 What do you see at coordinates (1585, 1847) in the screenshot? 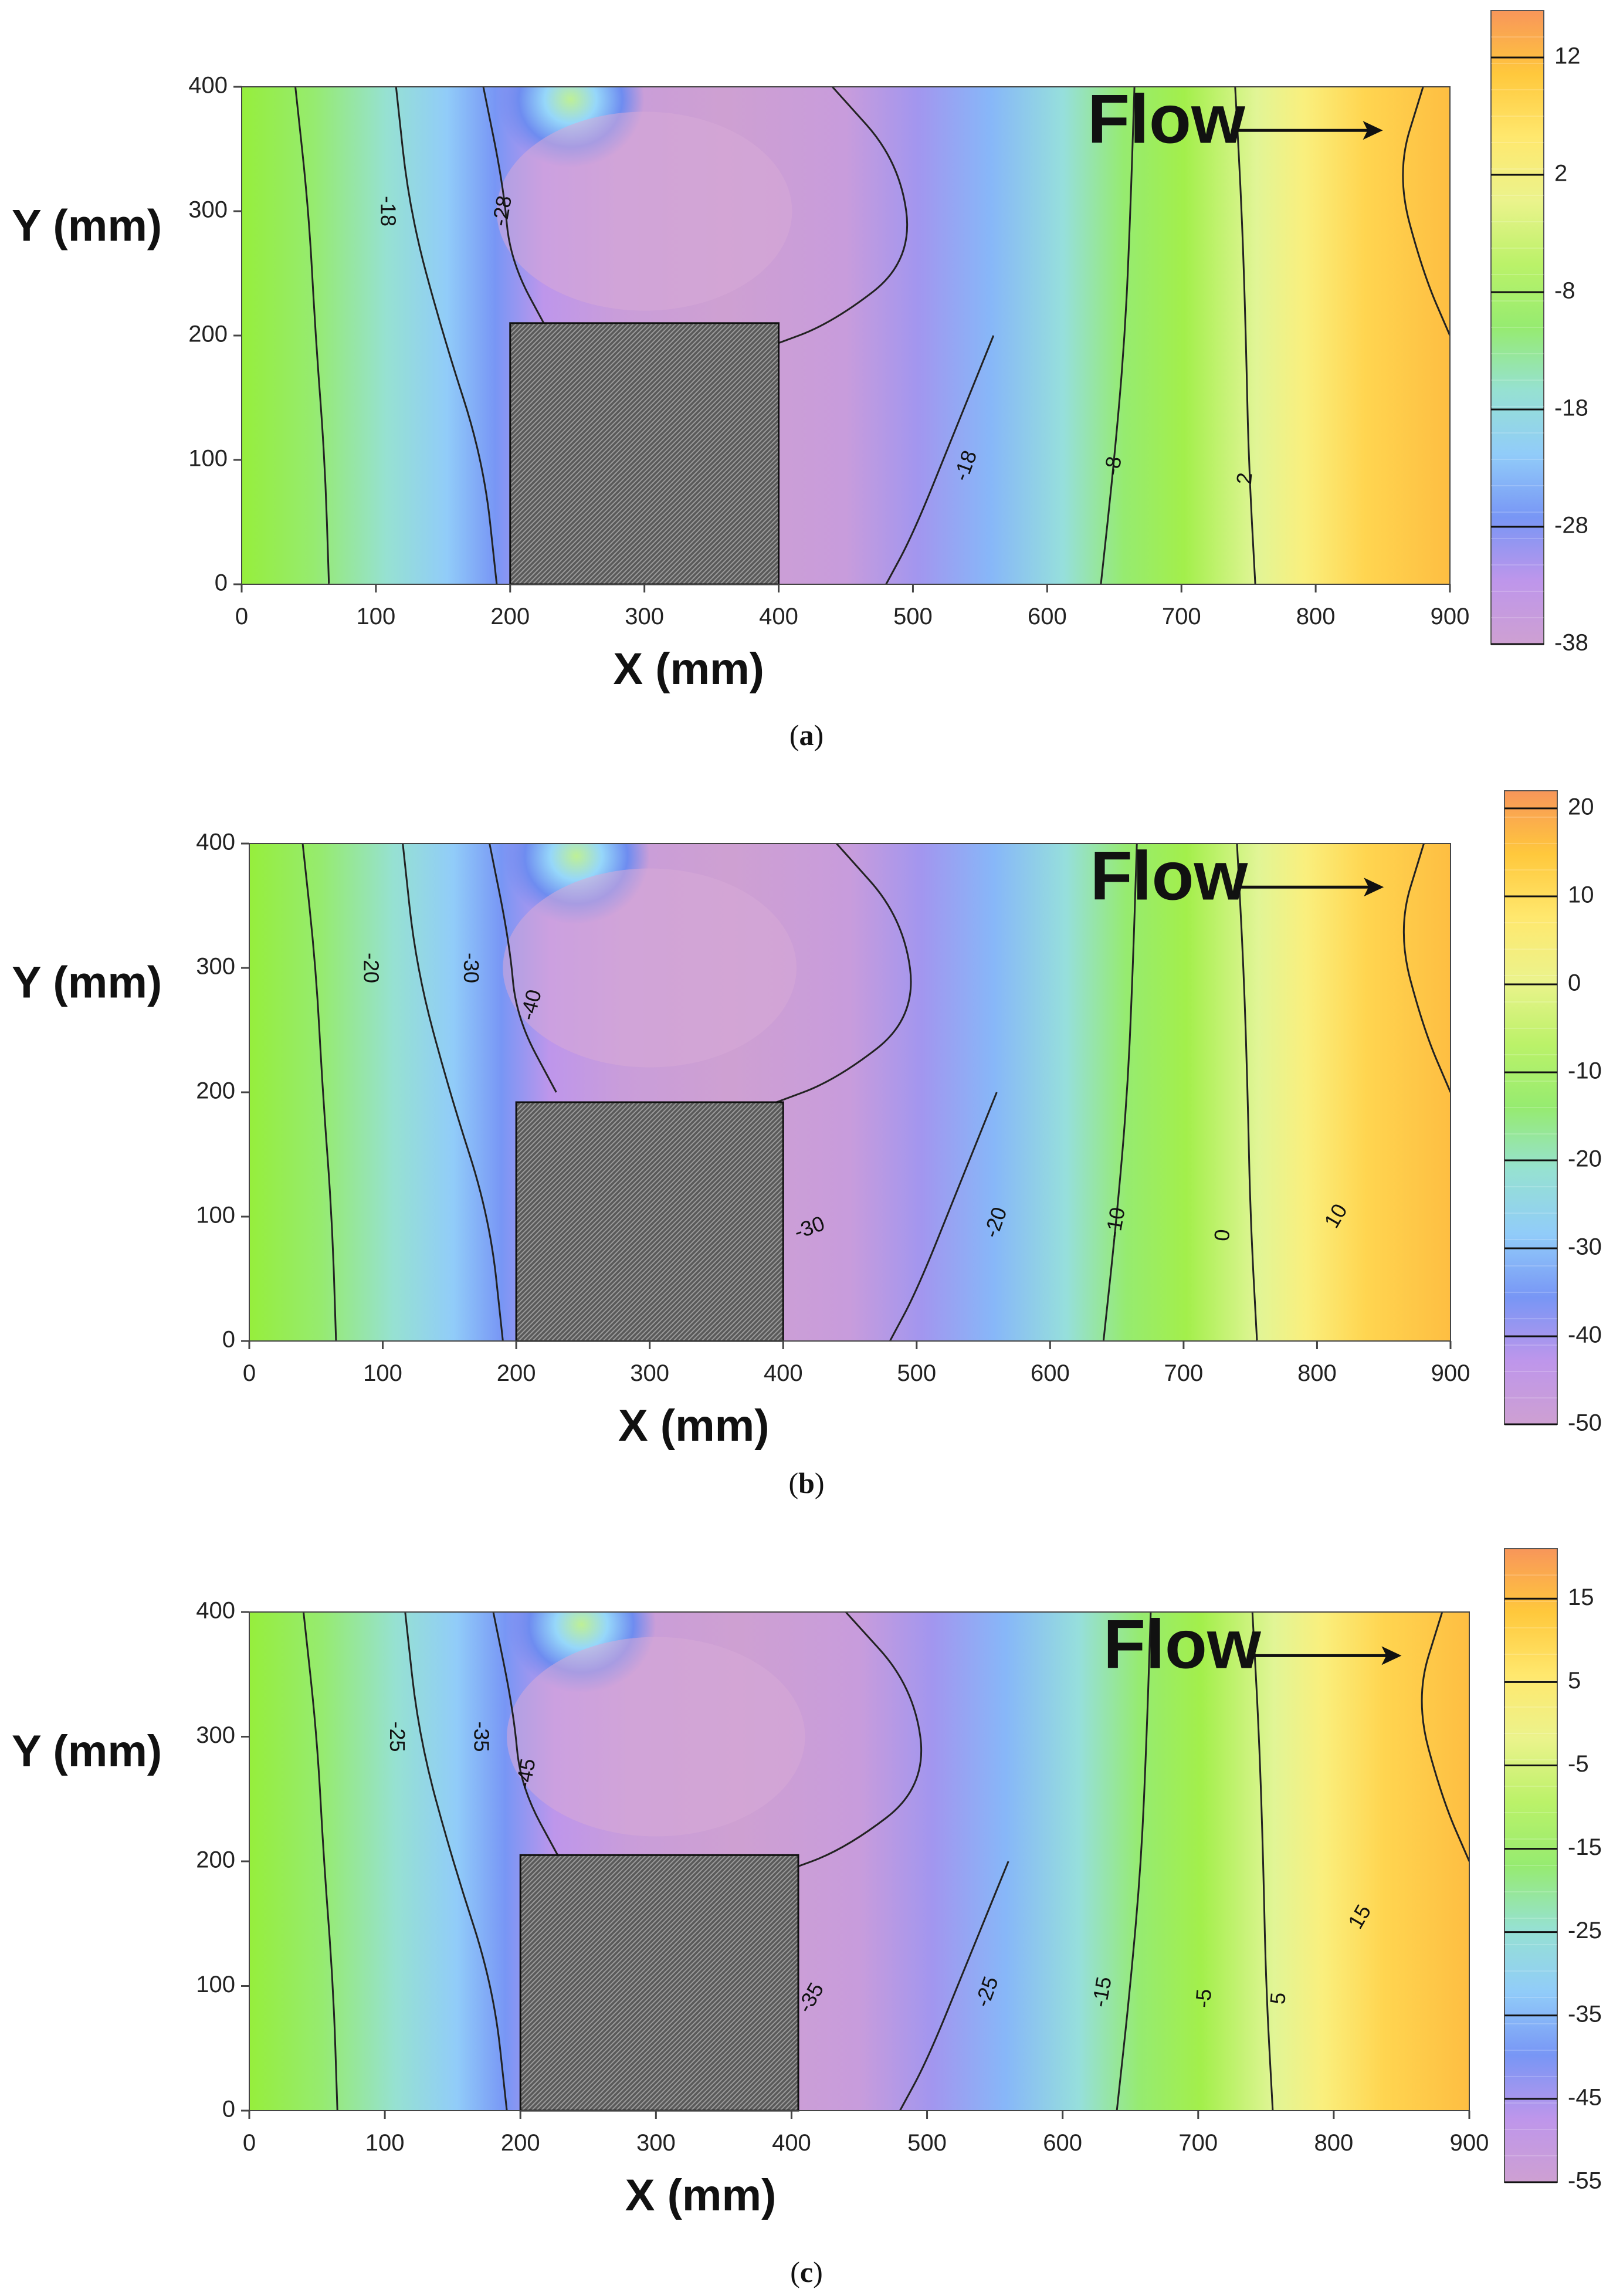
I see `colorbar-tick-label: -15` at bounding box center [1585, 1847].